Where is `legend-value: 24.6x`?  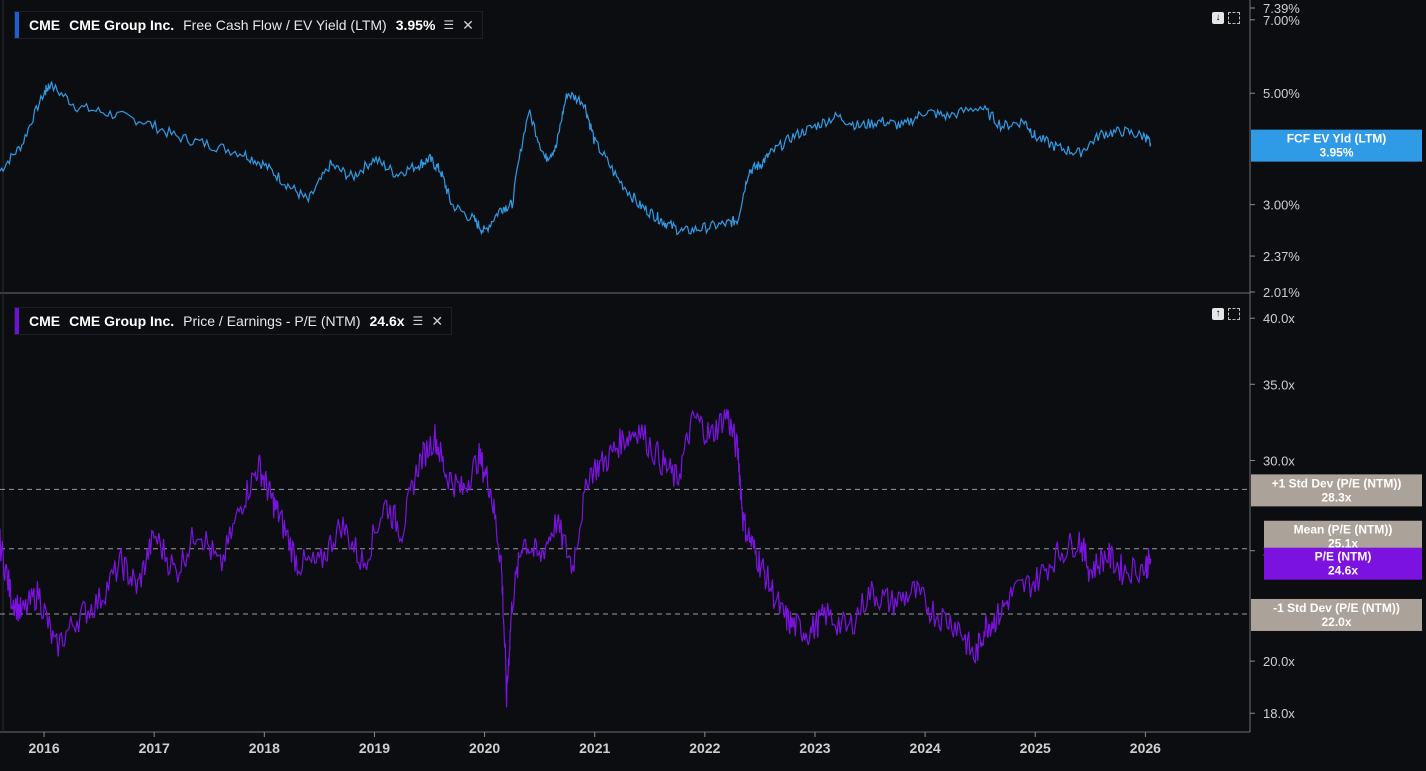 legend-value: 24.6x is located at coordinates (387, 321).